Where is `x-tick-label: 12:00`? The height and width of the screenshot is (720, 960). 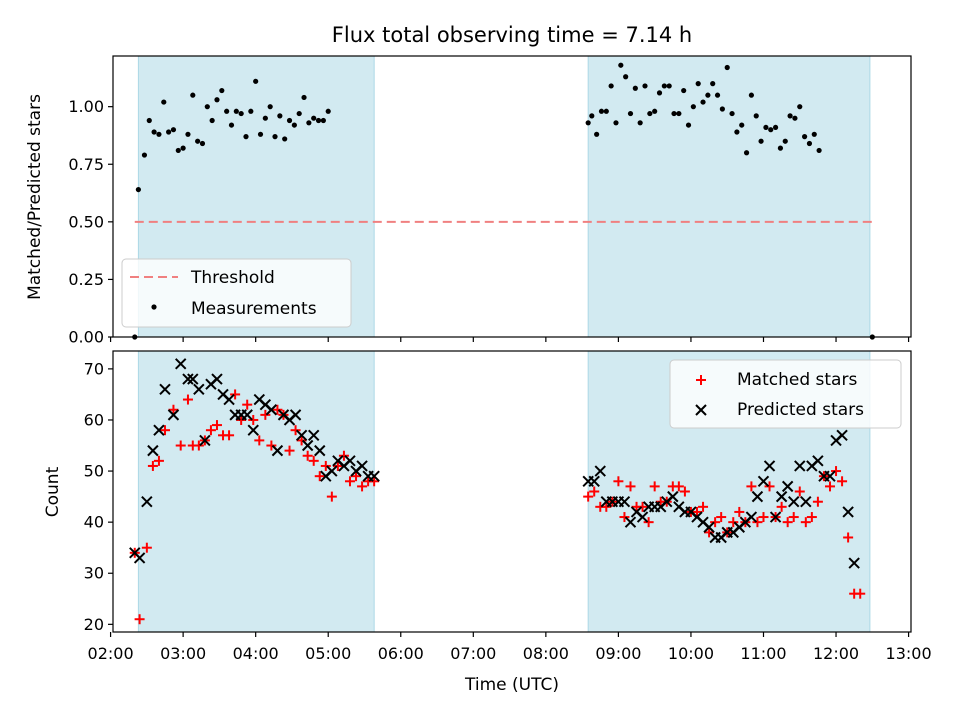 x-tick-label: 12:00 is located at coordinates (836, 653).